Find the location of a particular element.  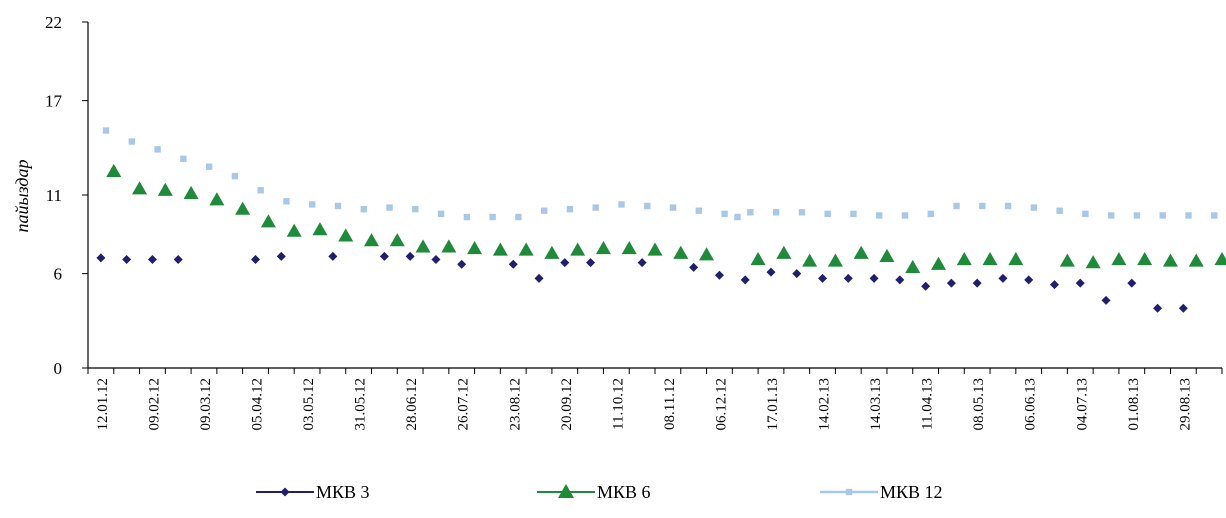

x-tick-label: 11.10.12 is located at coordinates (618, 404).